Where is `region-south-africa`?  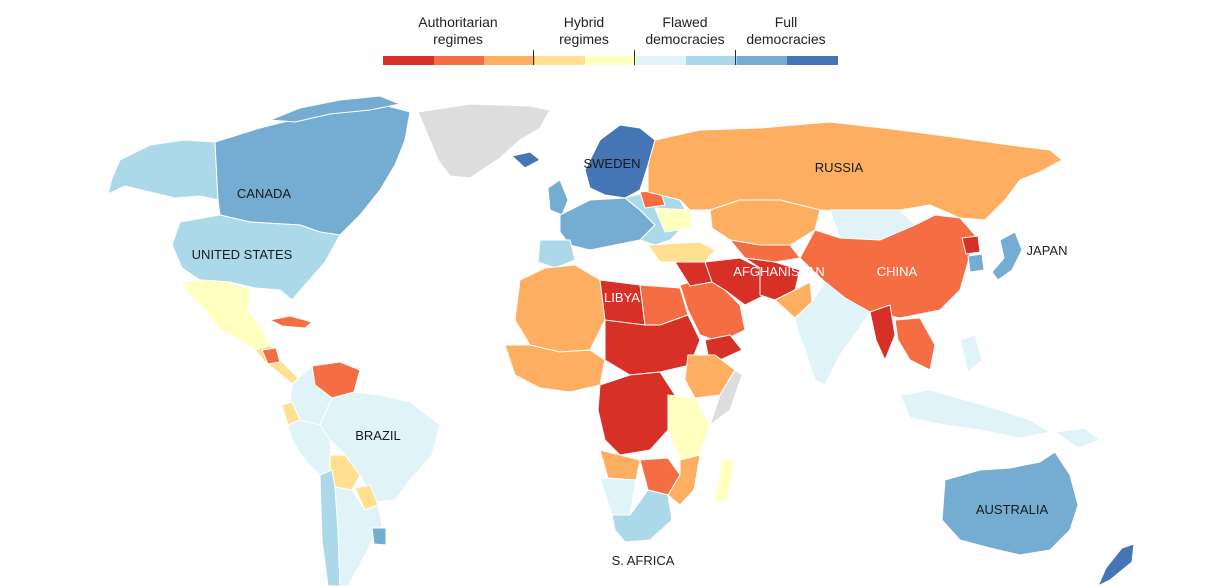
region-south-africa is located at coordinates (642, 516).